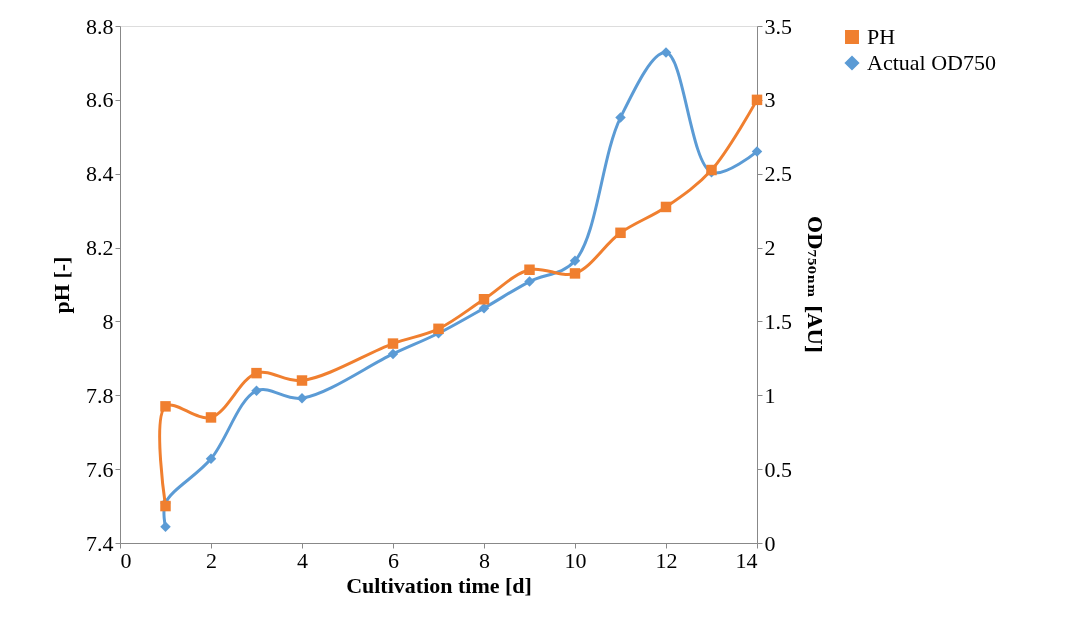 Image resolution: width=1088 pixels, height=642 pixels. I want to click on y-tick-label: 8.2, so click(100, 248).